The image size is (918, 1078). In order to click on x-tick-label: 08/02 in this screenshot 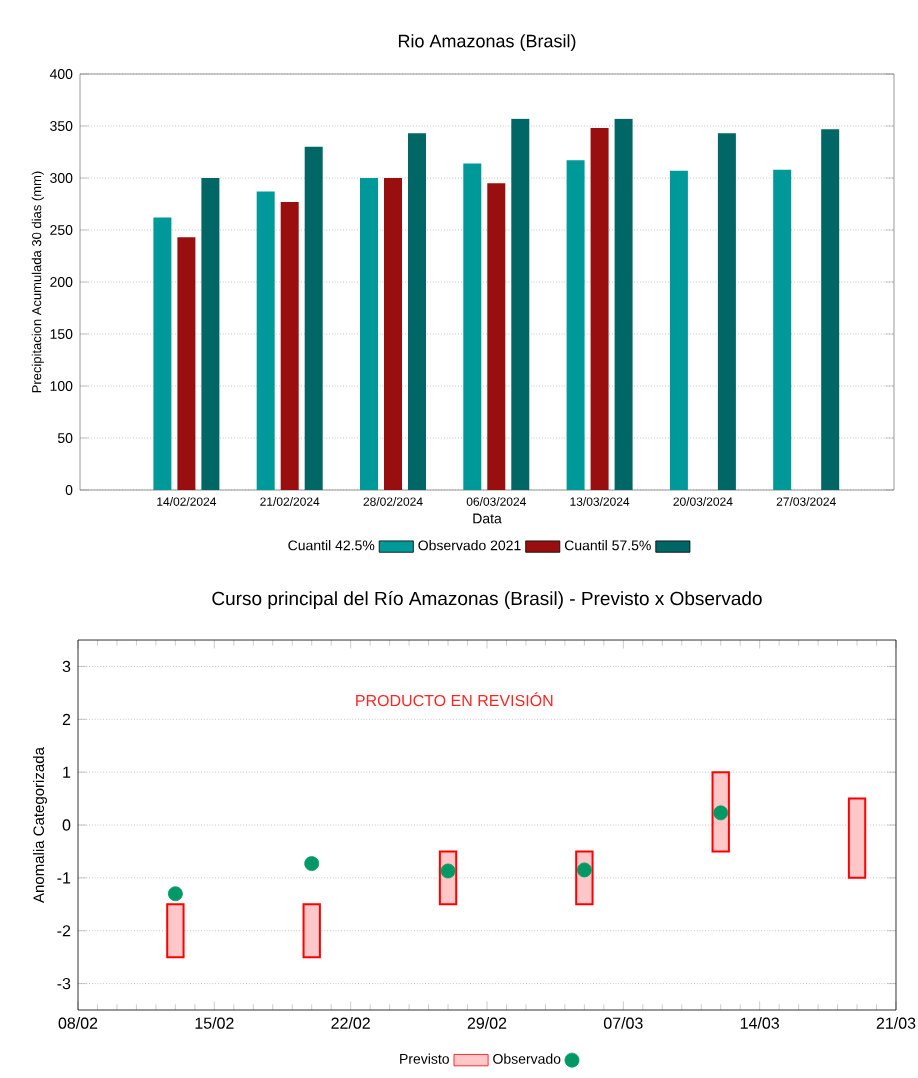, I will do `click(78, 1023)`.